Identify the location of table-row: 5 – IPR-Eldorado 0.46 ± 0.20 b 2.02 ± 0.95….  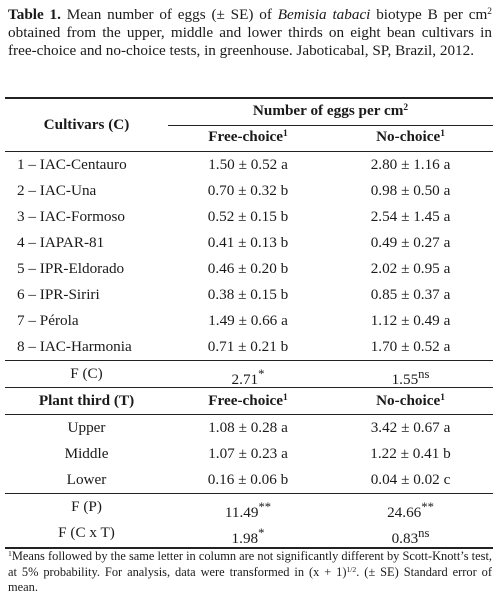
(249, 269).